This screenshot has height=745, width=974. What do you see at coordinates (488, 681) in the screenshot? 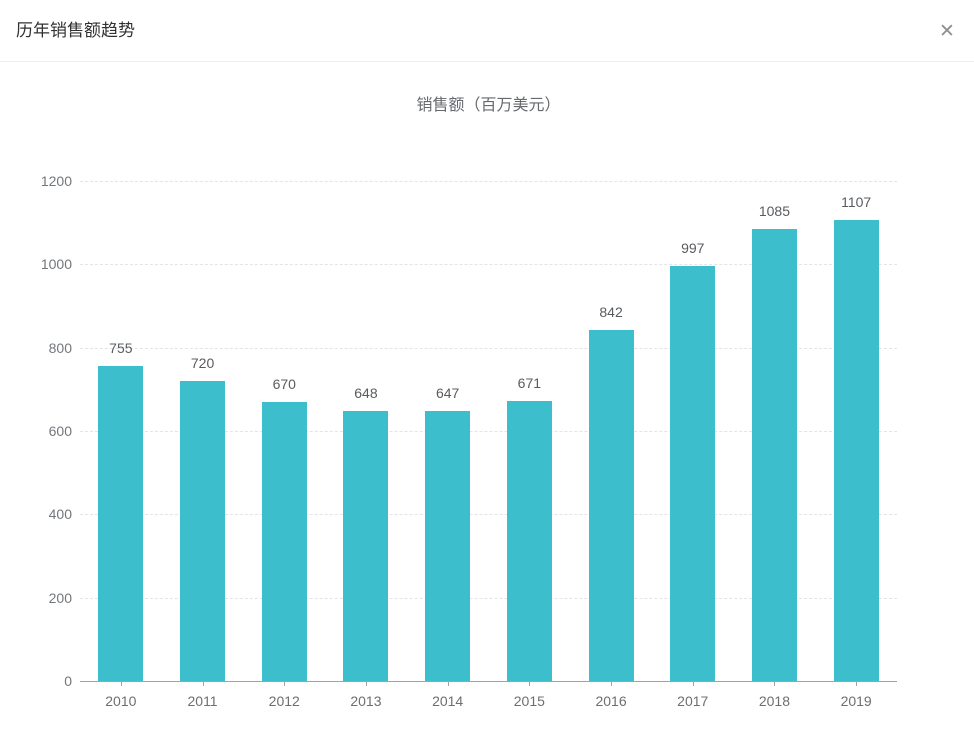
I see `x-axis-line` at bounding box center [488, 681].